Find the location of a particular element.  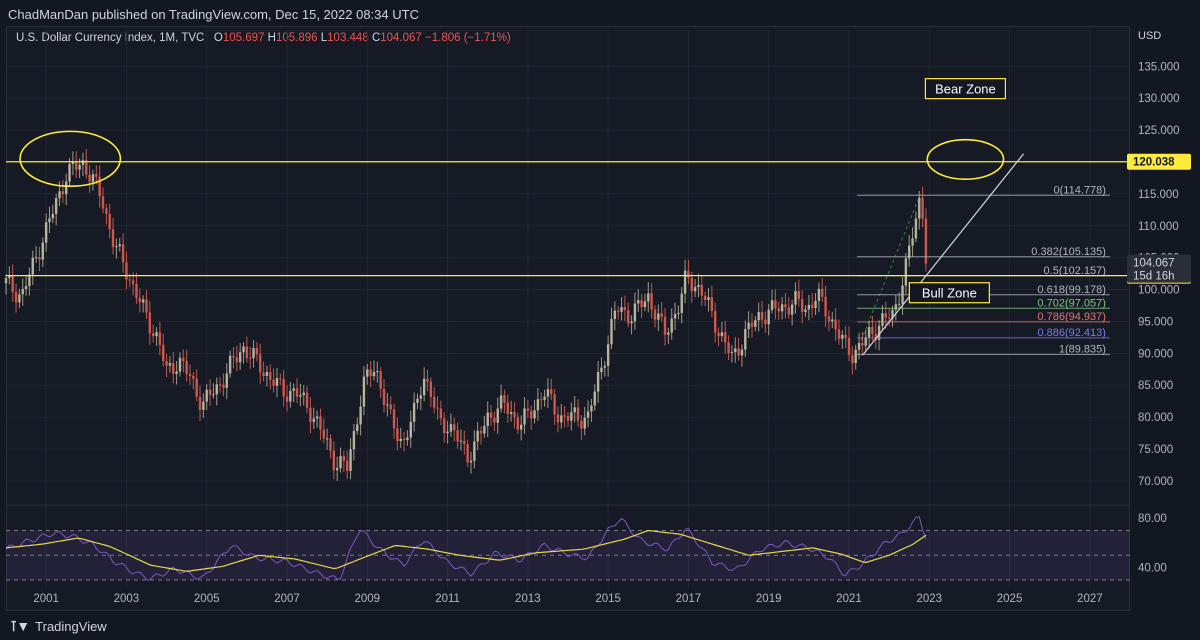

fib-level-label: 0.382(105.135) is located at coordinates (1068, 252).